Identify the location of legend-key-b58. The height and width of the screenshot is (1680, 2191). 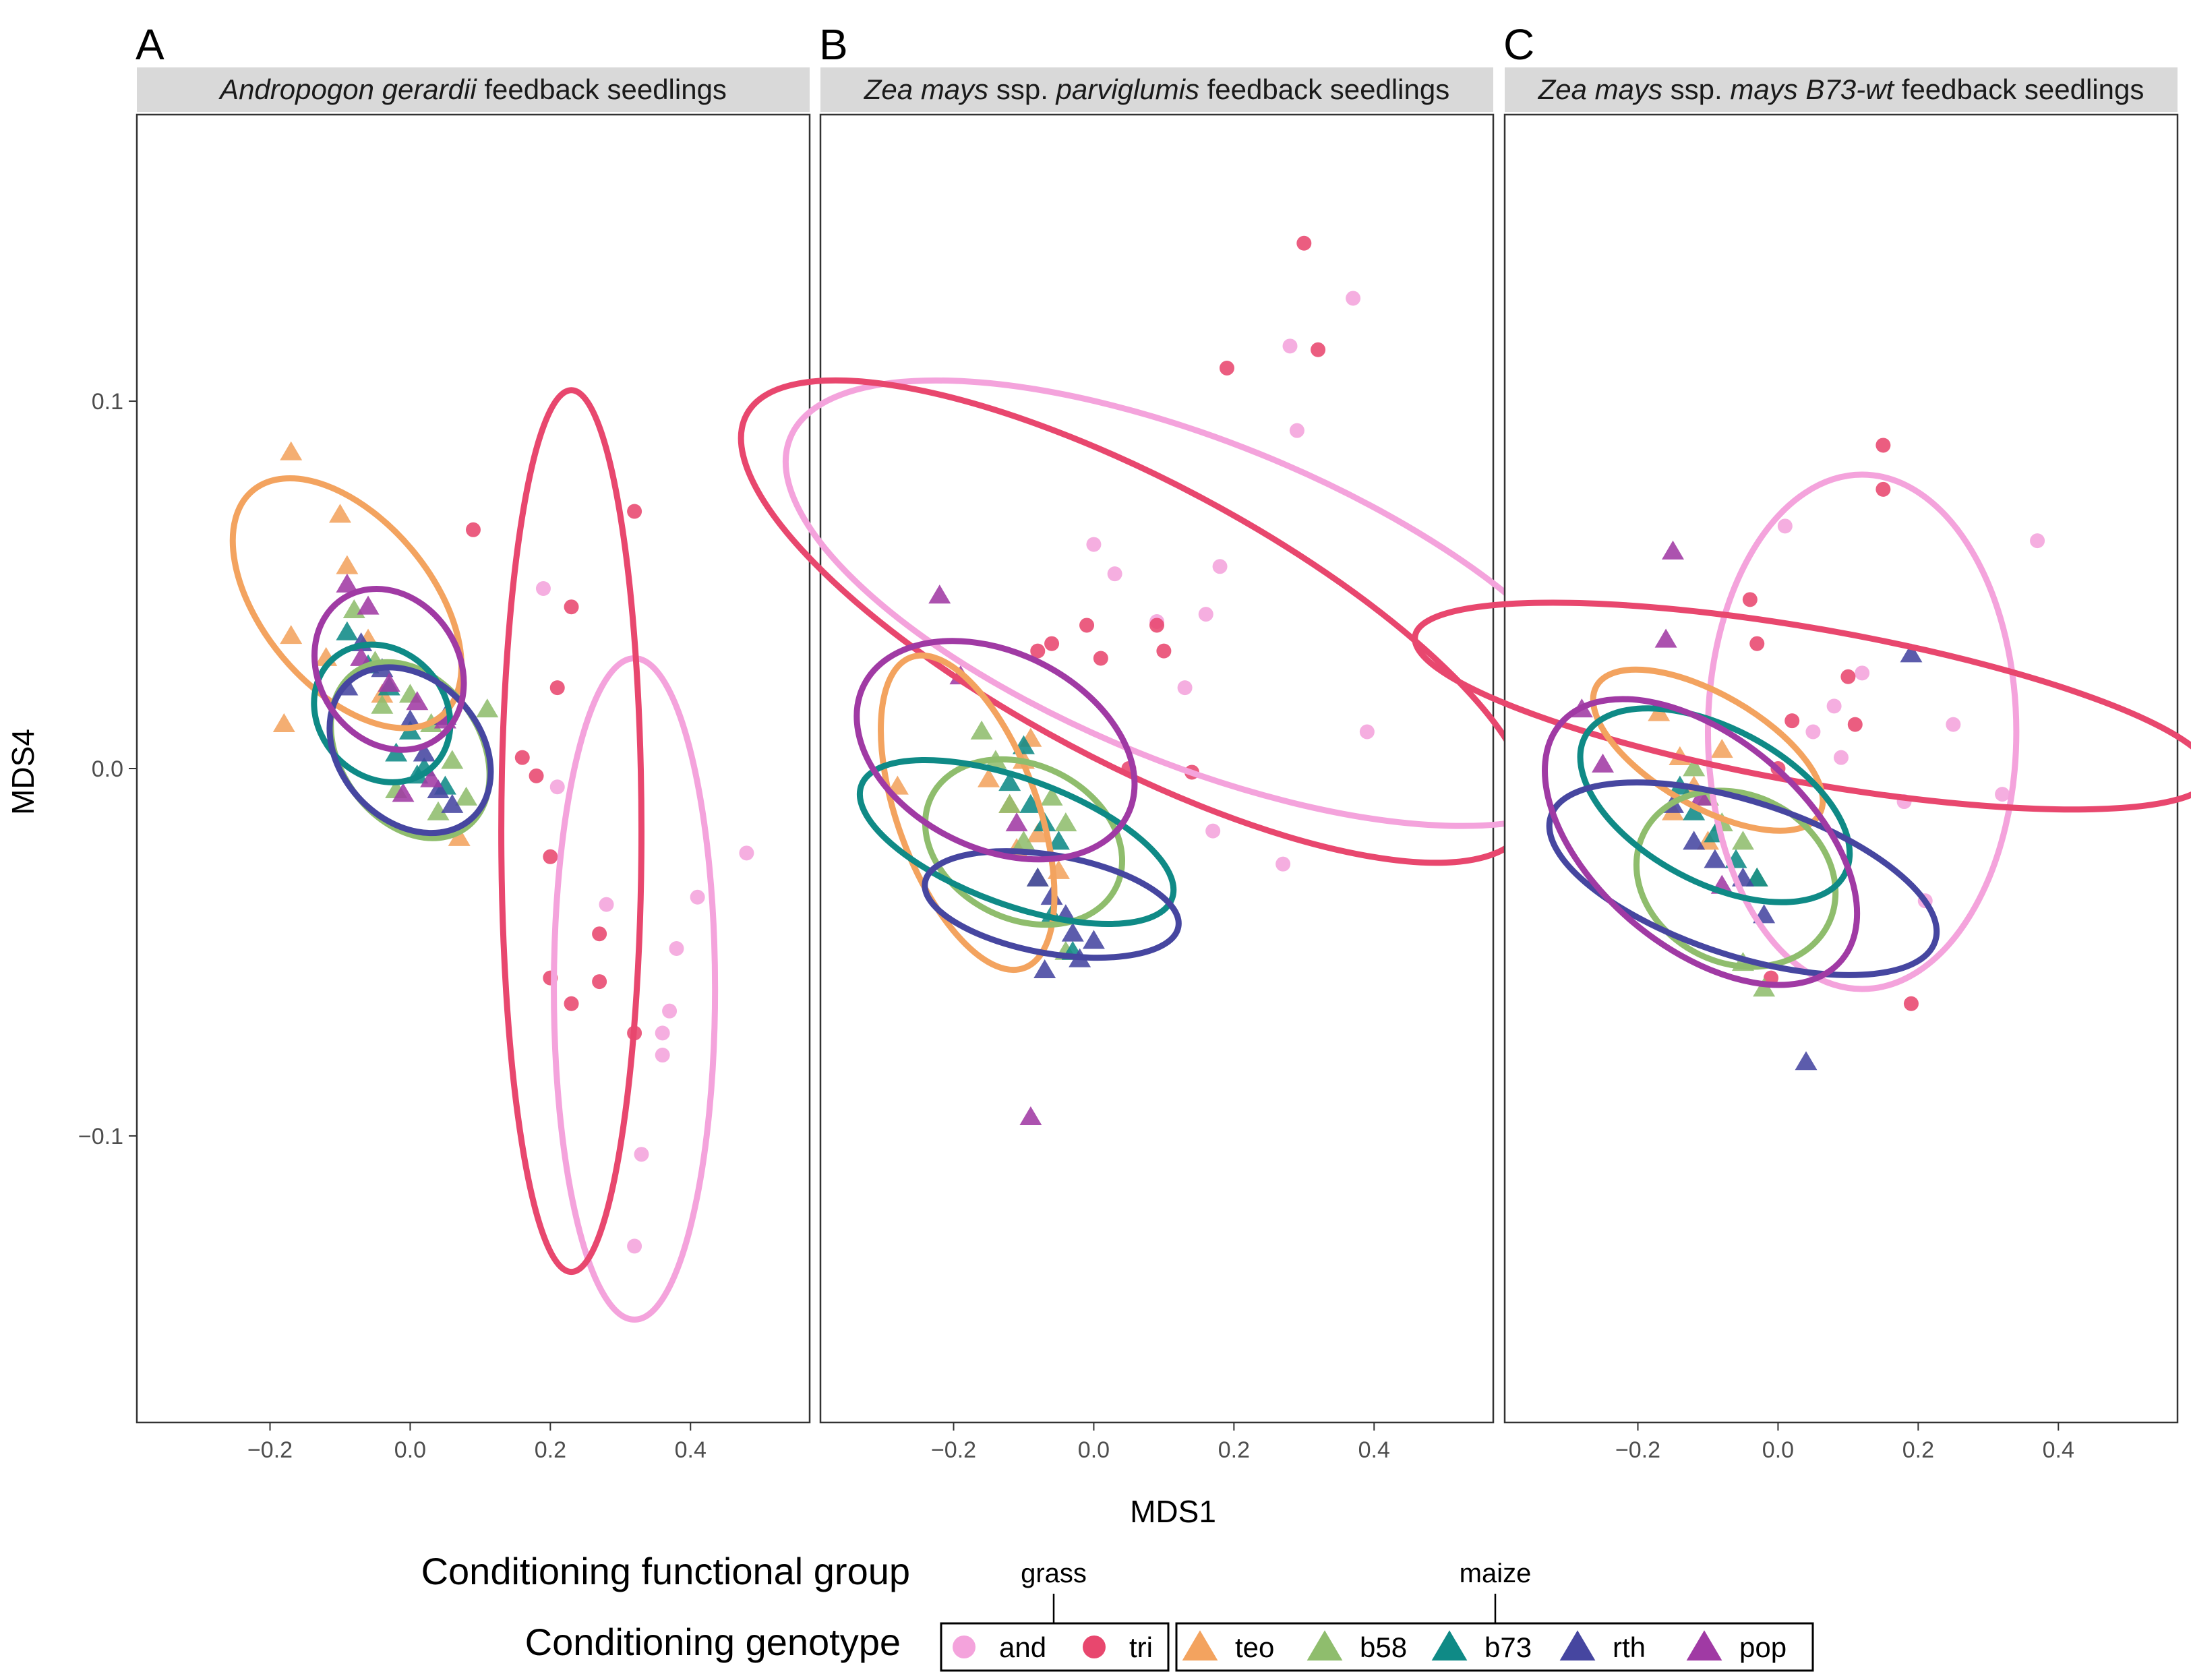
(1325, 1646).